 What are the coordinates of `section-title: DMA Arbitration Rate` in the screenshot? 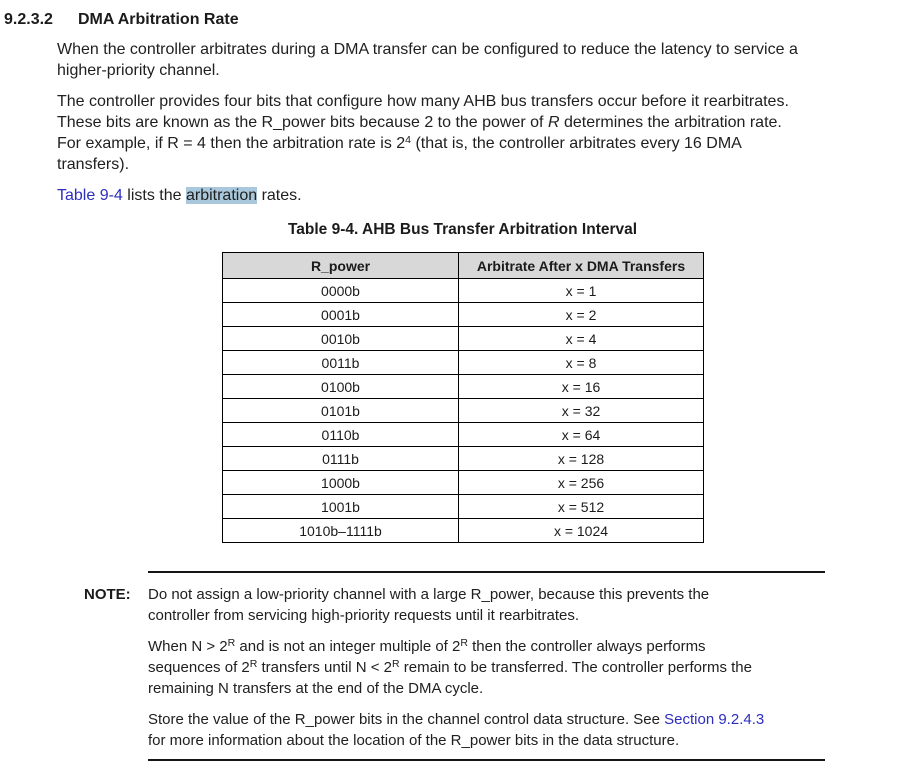 It's located at (158, 19).